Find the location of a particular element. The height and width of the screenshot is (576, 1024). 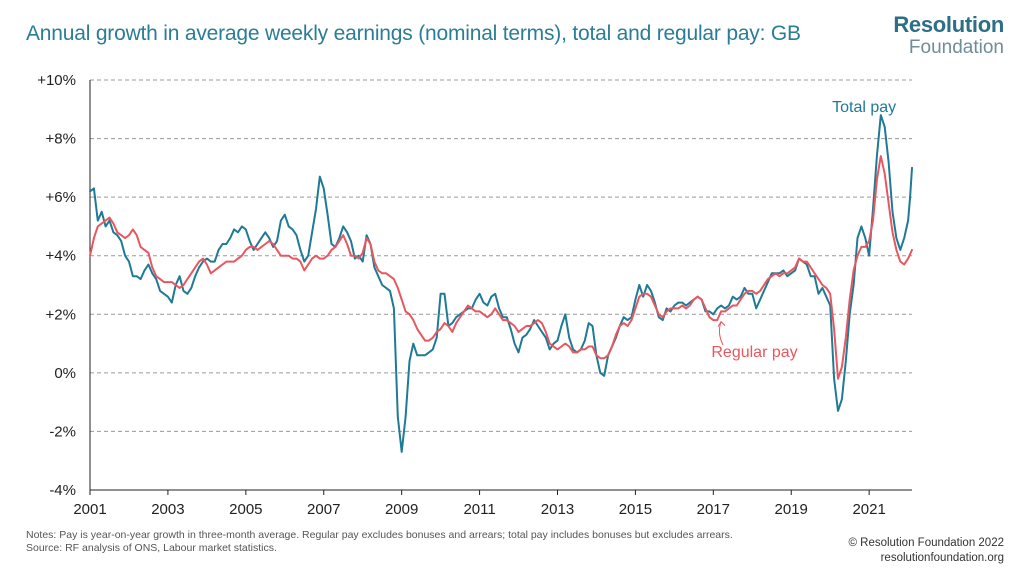

x-tick-label: 2021 is located at coordinates (868, 509).